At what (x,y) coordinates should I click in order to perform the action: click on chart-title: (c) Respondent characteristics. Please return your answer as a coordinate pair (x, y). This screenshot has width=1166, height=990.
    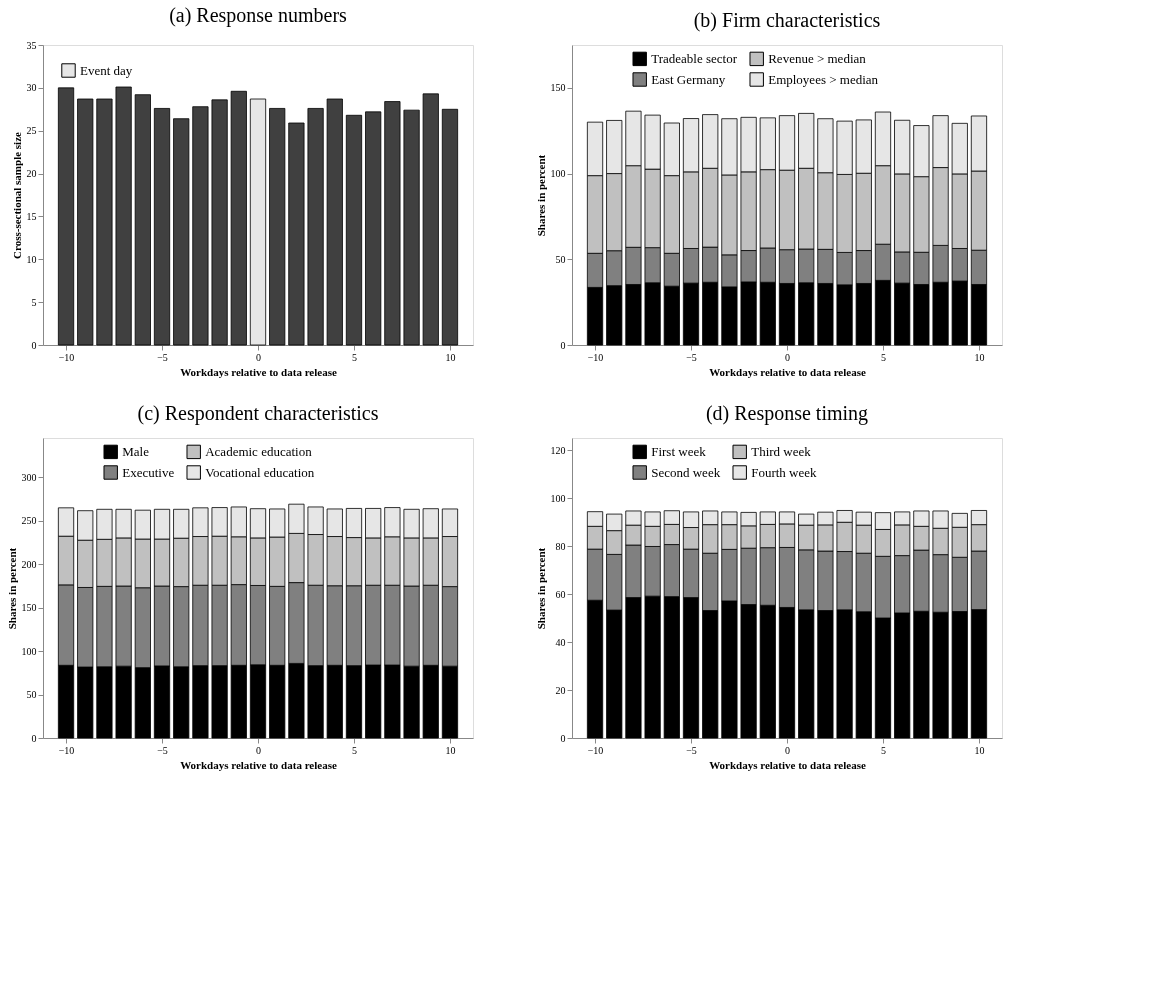
    Looking at the image, I should click on (258, 413).